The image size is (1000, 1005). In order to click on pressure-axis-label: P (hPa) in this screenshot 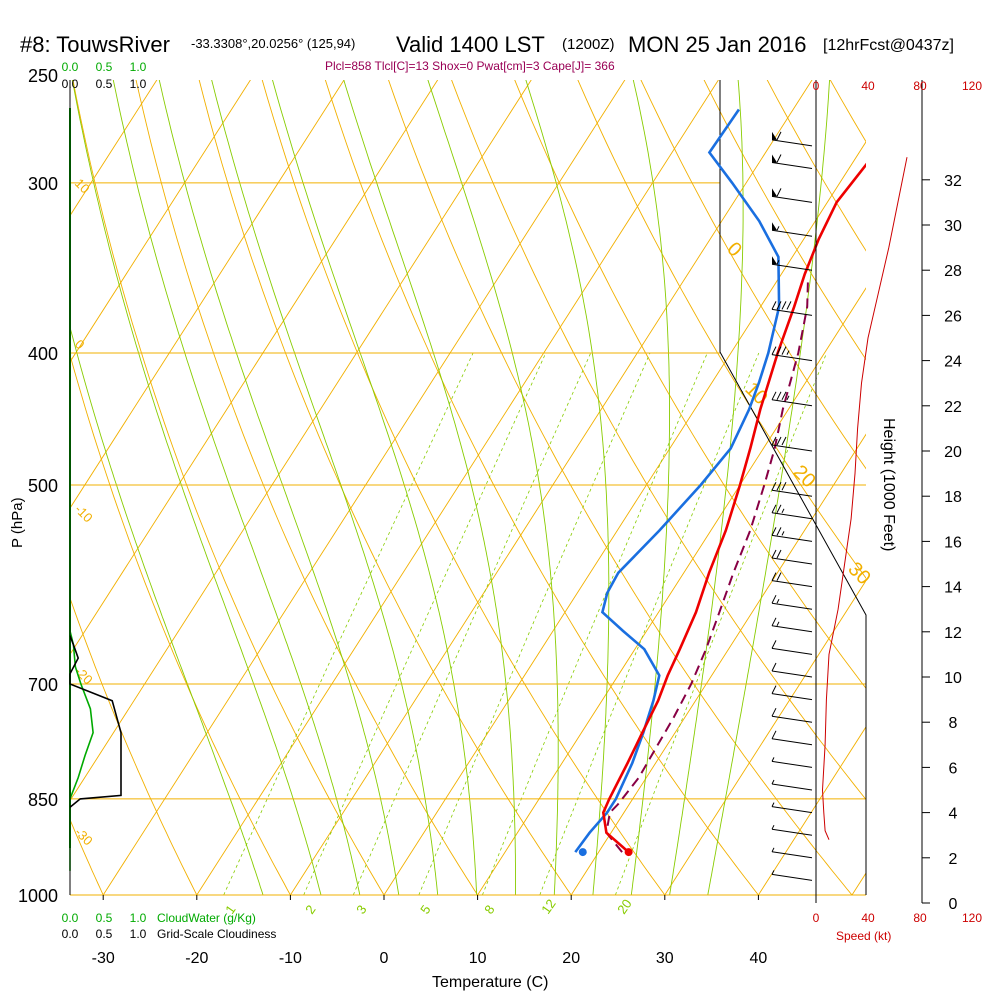, I will do `click(17, 522)`.